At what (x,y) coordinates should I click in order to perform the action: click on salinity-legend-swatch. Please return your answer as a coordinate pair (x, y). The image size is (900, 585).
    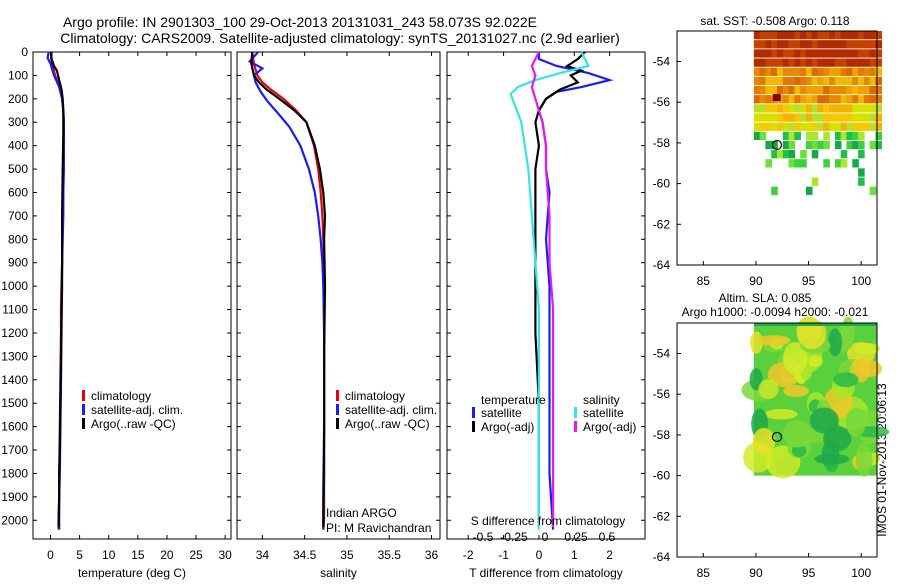
    Looking at the image, I should click on (337, 409).